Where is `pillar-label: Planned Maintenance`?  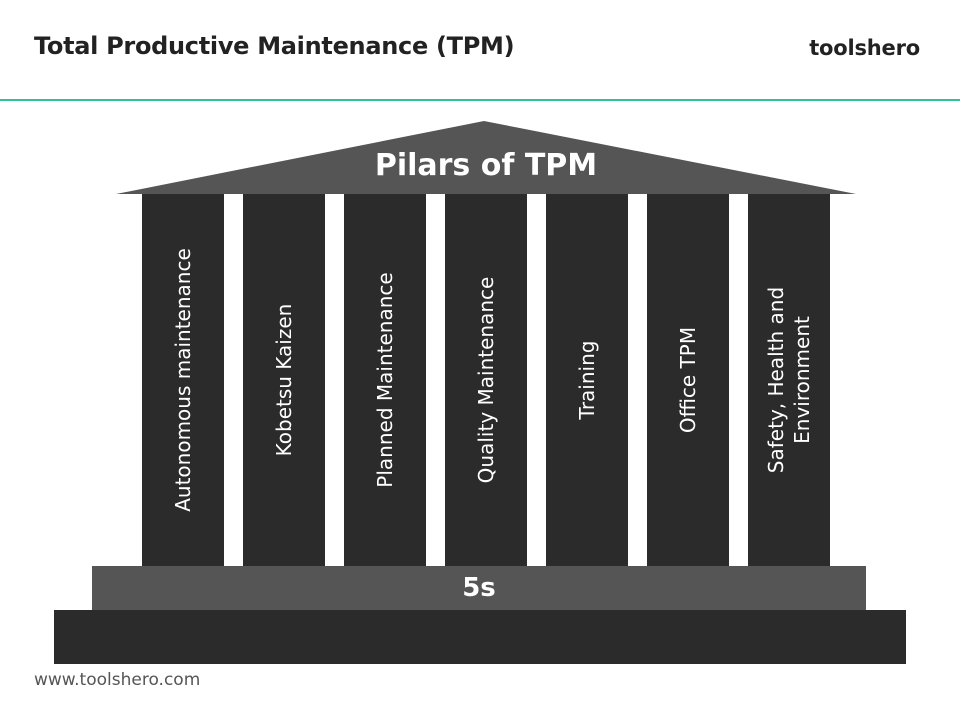 pillar-label: Planned Maintenance is located at coordinates (385, 380).